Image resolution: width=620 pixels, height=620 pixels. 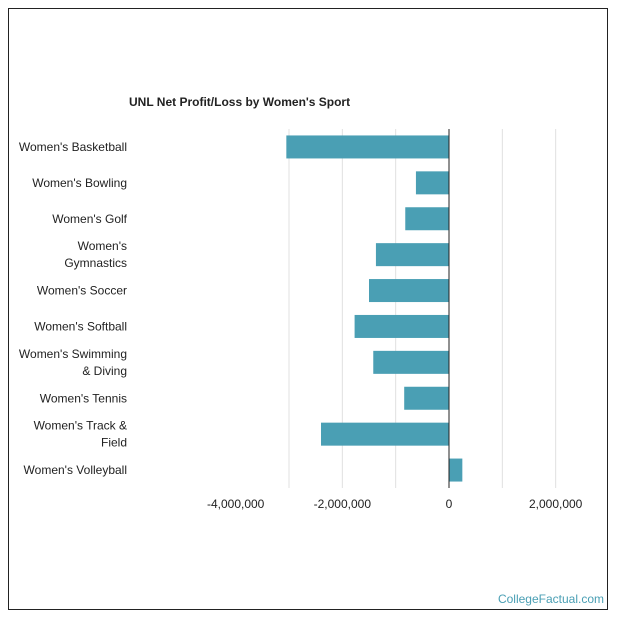 What do you see at coordinates (104, 371) in the screenshot?
I see `category-label: & Diving` at bounding box center [104, 371].